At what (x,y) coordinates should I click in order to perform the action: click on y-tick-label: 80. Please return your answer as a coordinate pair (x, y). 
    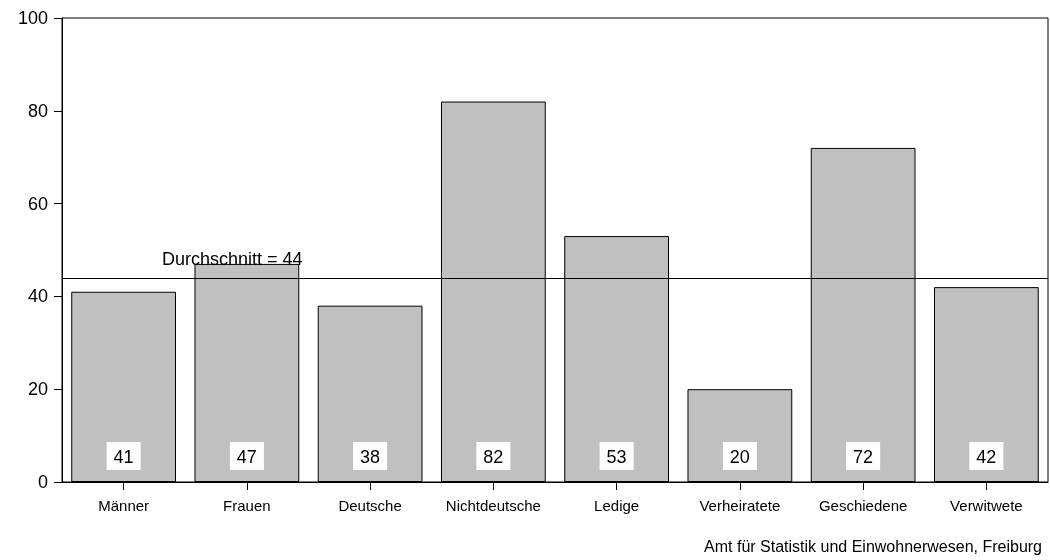
    Looking at the image, I should click on (37, 110).